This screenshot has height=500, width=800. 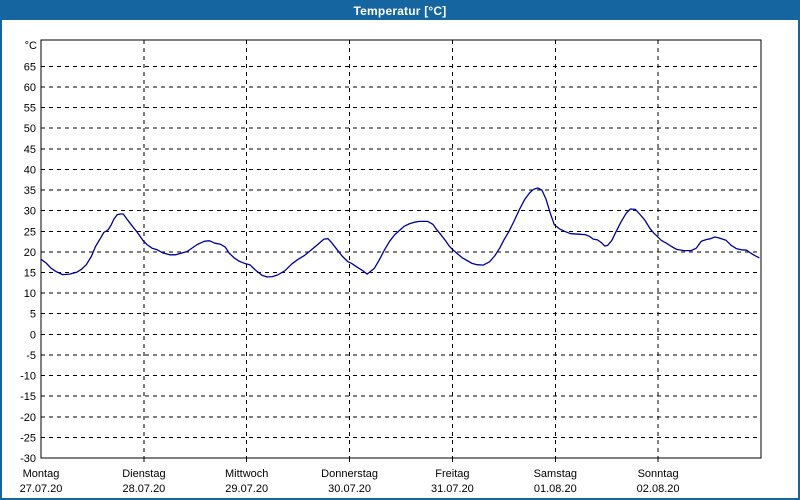 I want to click on x-day-date-label: 27.07.20, so click(x=41, y=489).